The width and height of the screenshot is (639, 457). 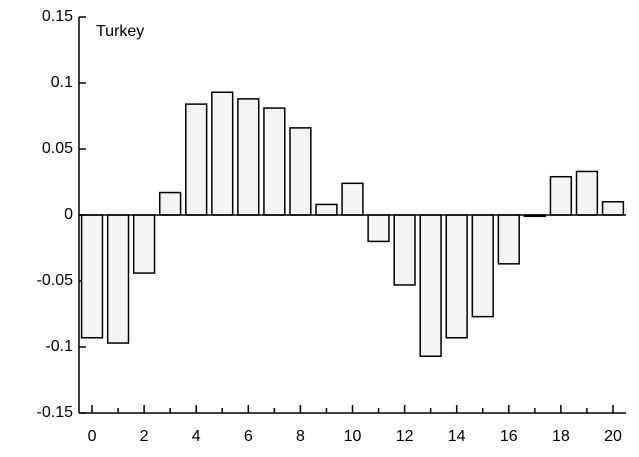 What do you see at coordinates (62, 82) in the screenshot?
I see `y-tick-label: 0.1` at bounding box center [62, 82].